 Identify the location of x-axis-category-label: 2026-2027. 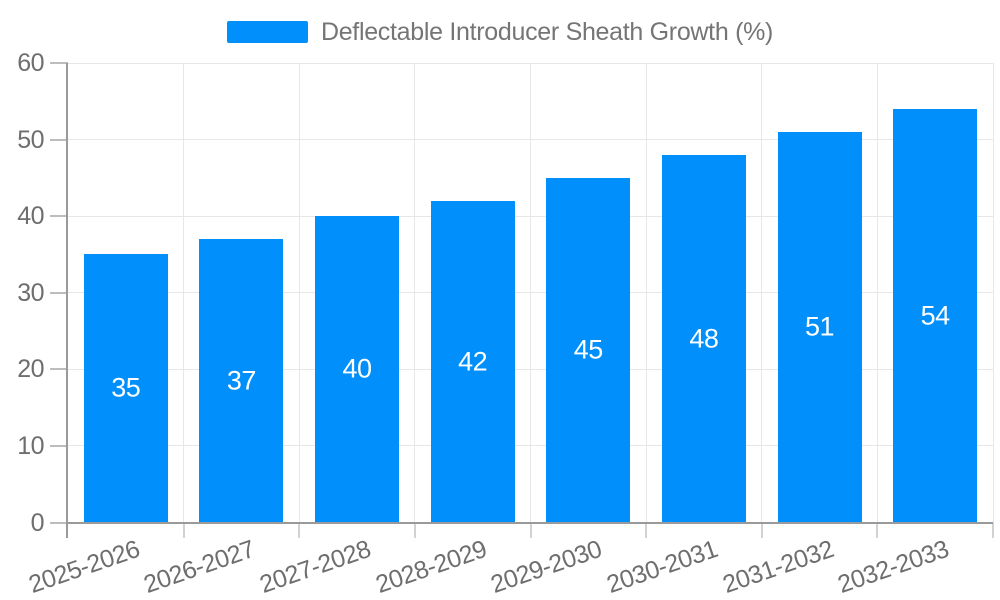
(199, 566).